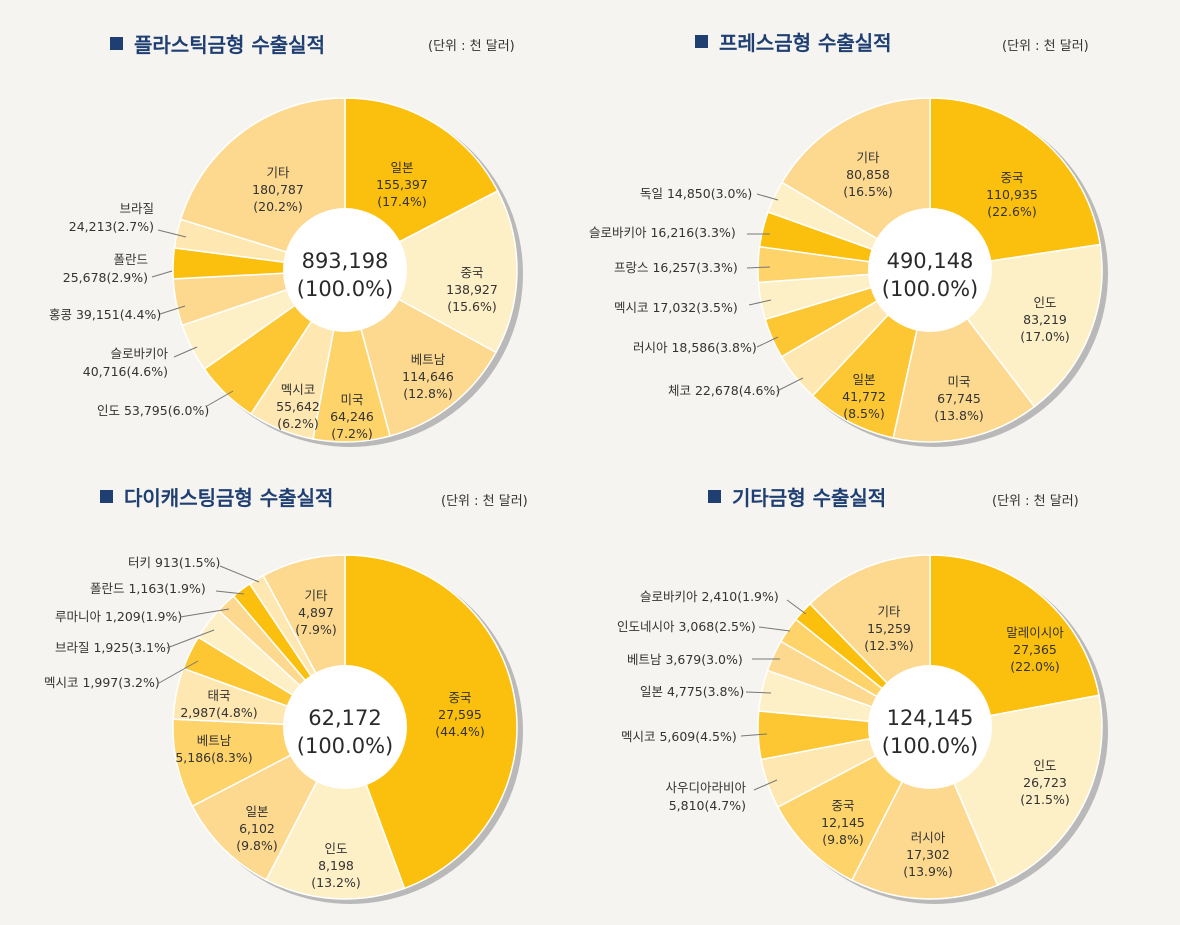  What do you see at coordinates (1035, 649) in the screenshot?
I see `slice-label: 27,365` at bounding box center [1035, 649].